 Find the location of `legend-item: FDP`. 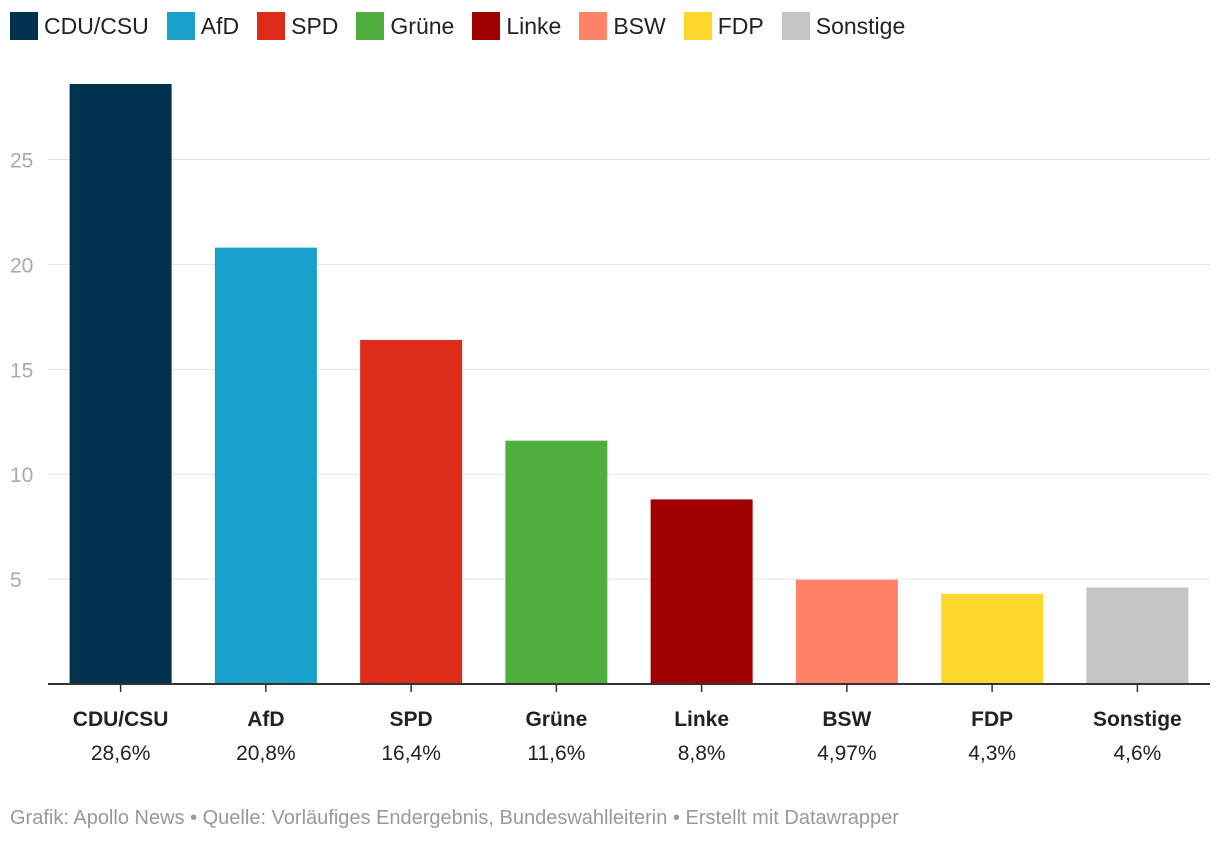

legend-item: FDP is located at coordinates (723, 26).